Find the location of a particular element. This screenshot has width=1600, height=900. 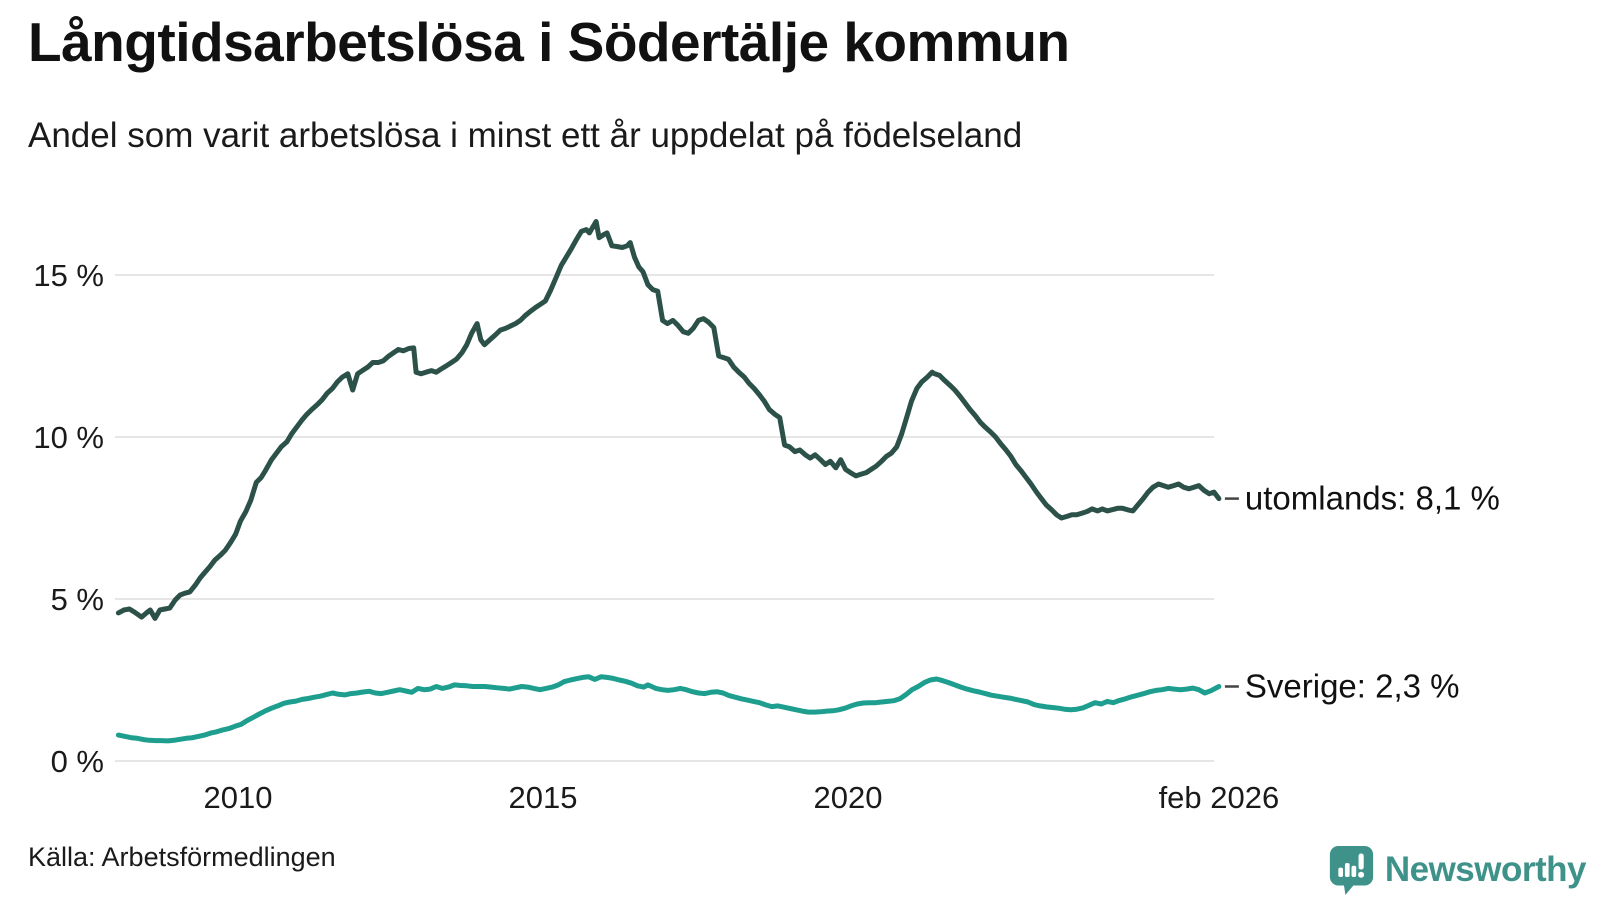

y-tick-label: 15 % is located at coordinates (68, 275).